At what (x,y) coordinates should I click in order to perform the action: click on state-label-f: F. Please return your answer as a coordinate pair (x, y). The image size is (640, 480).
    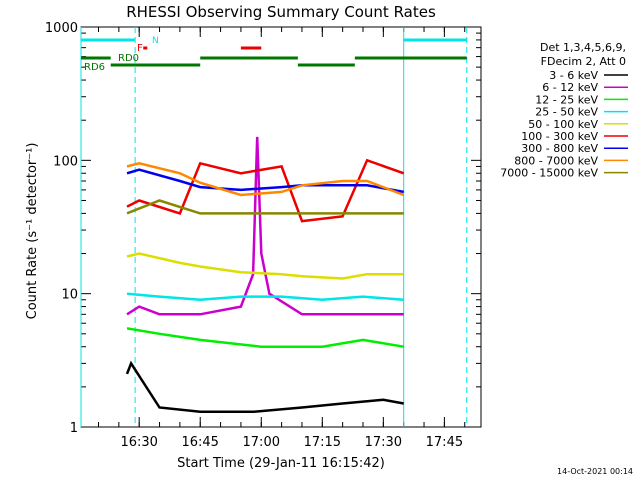
    Looking at the image, I should click on (140, 48).